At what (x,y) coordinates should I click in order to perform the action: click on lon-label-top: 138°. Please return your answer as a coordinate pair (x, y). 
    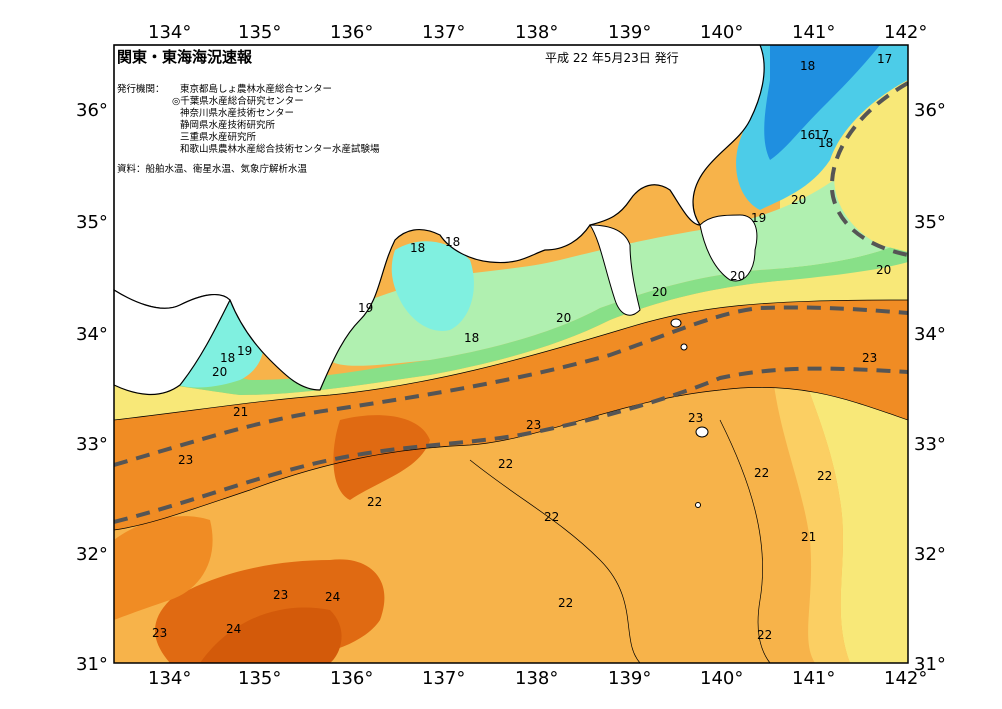
    Looking at the image, I should click on (536, 32).